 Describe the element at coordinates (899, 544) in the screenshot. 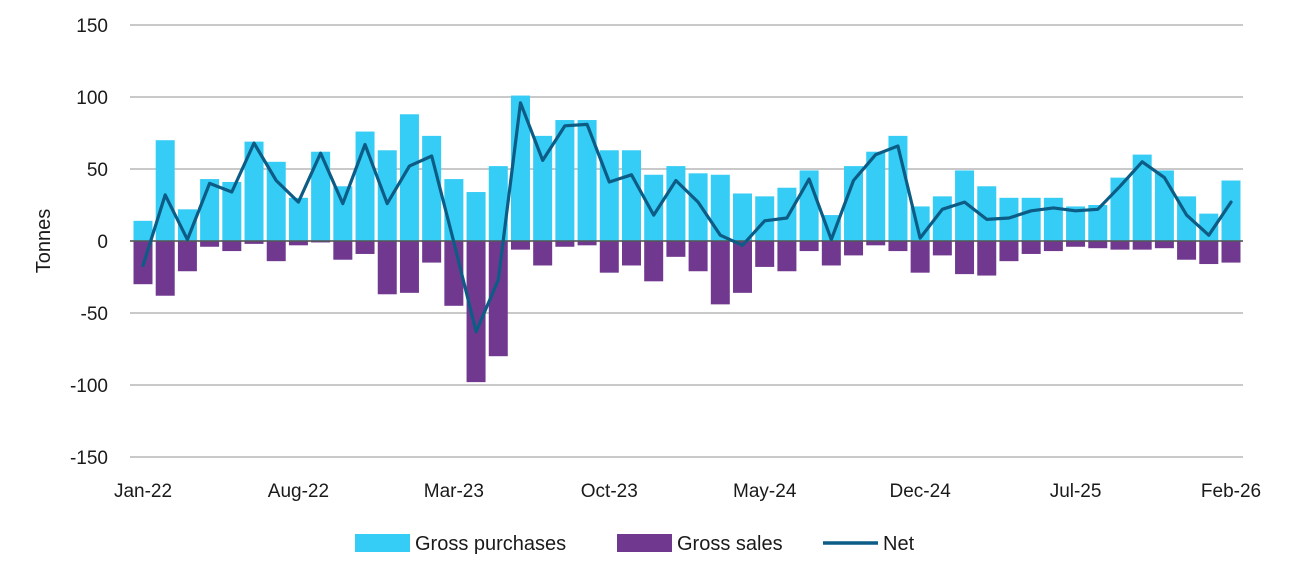

I see `legend-label: Net` at that location.